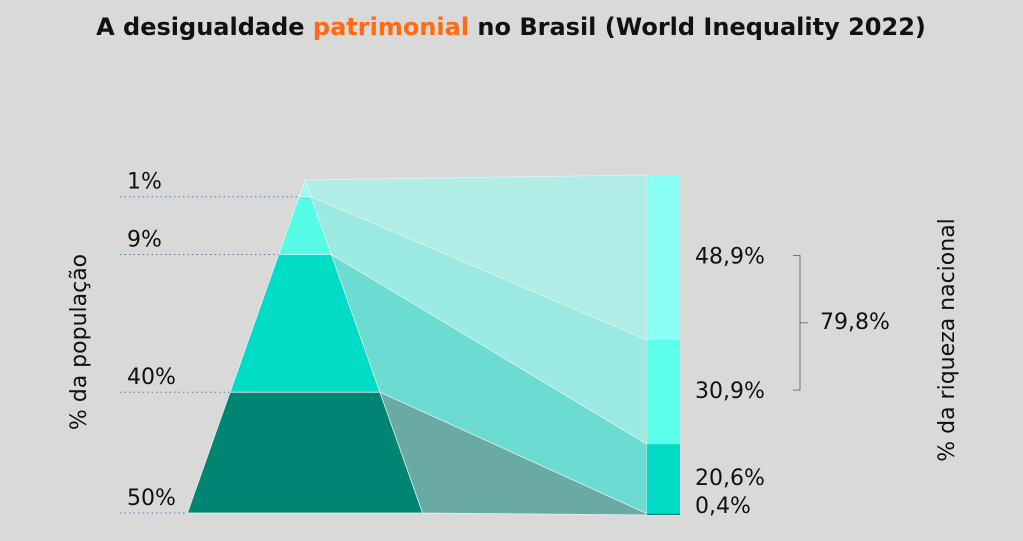 This screenshot has height=541, width=1023. Describe the element at coordinates (391, 27) in the screenshot. I see `title-part: patrimonial` at that location.